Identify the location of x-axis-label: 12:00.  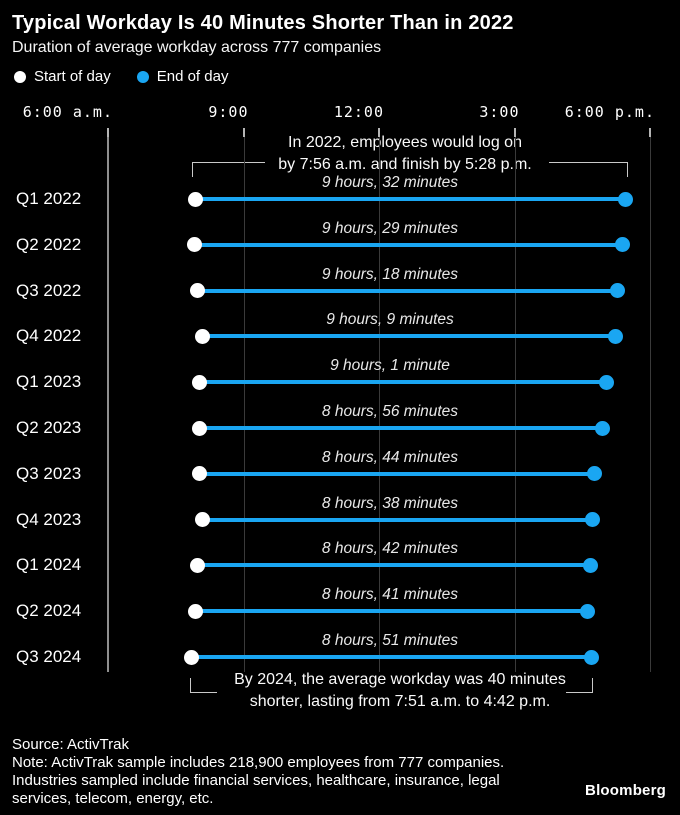
(358, 112).